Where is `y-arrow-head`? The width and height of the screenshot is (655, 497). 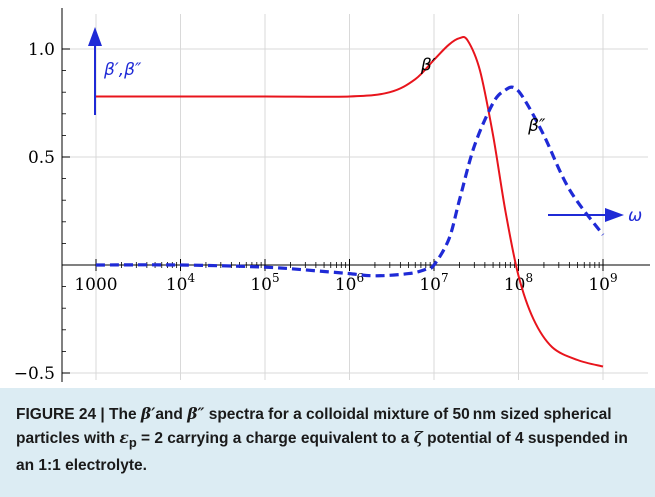
y-arrow-head is located at coordinates (95, 36).